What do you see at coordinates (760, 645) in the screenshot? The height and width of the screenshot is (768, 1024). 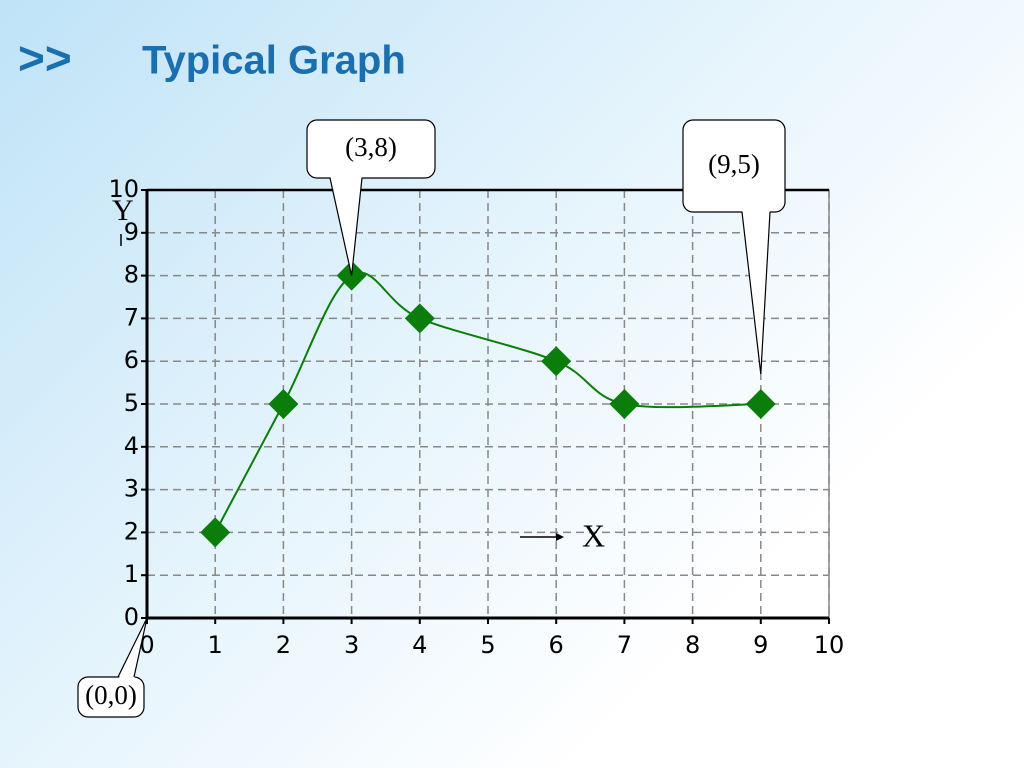 I see `x-tick-label: 9` at bounding box center [760, 645].